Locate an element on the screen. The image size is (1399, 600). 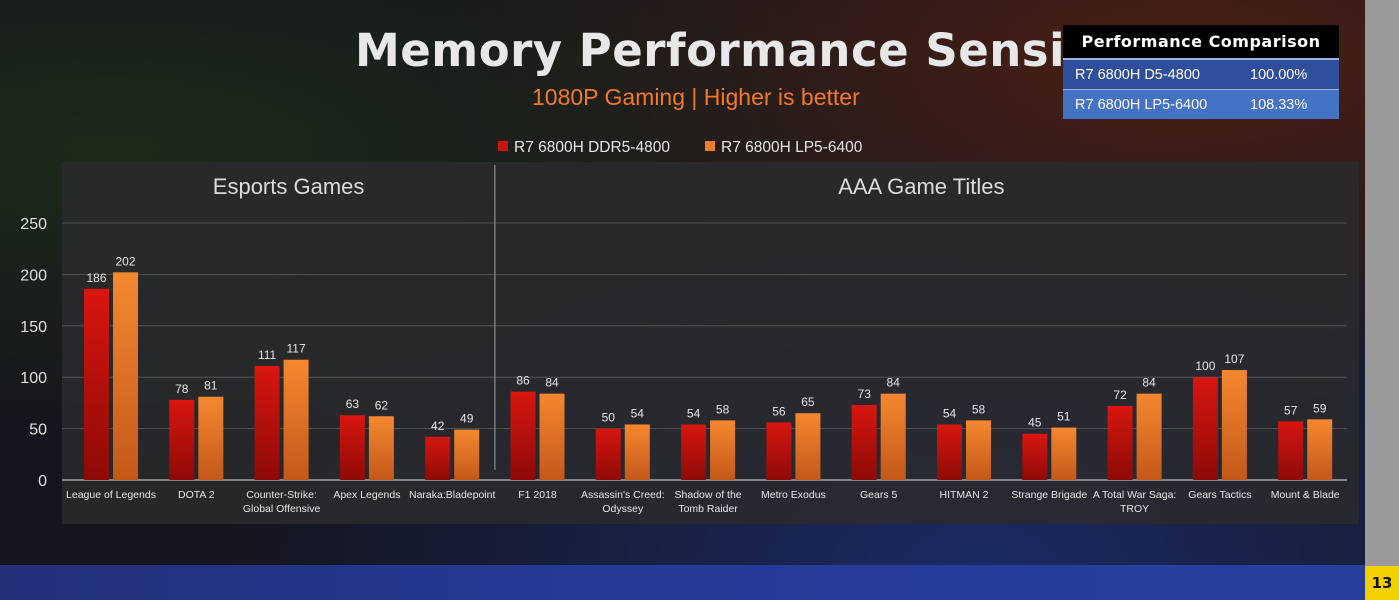
bottom-band is located at coordinates (682, 582).